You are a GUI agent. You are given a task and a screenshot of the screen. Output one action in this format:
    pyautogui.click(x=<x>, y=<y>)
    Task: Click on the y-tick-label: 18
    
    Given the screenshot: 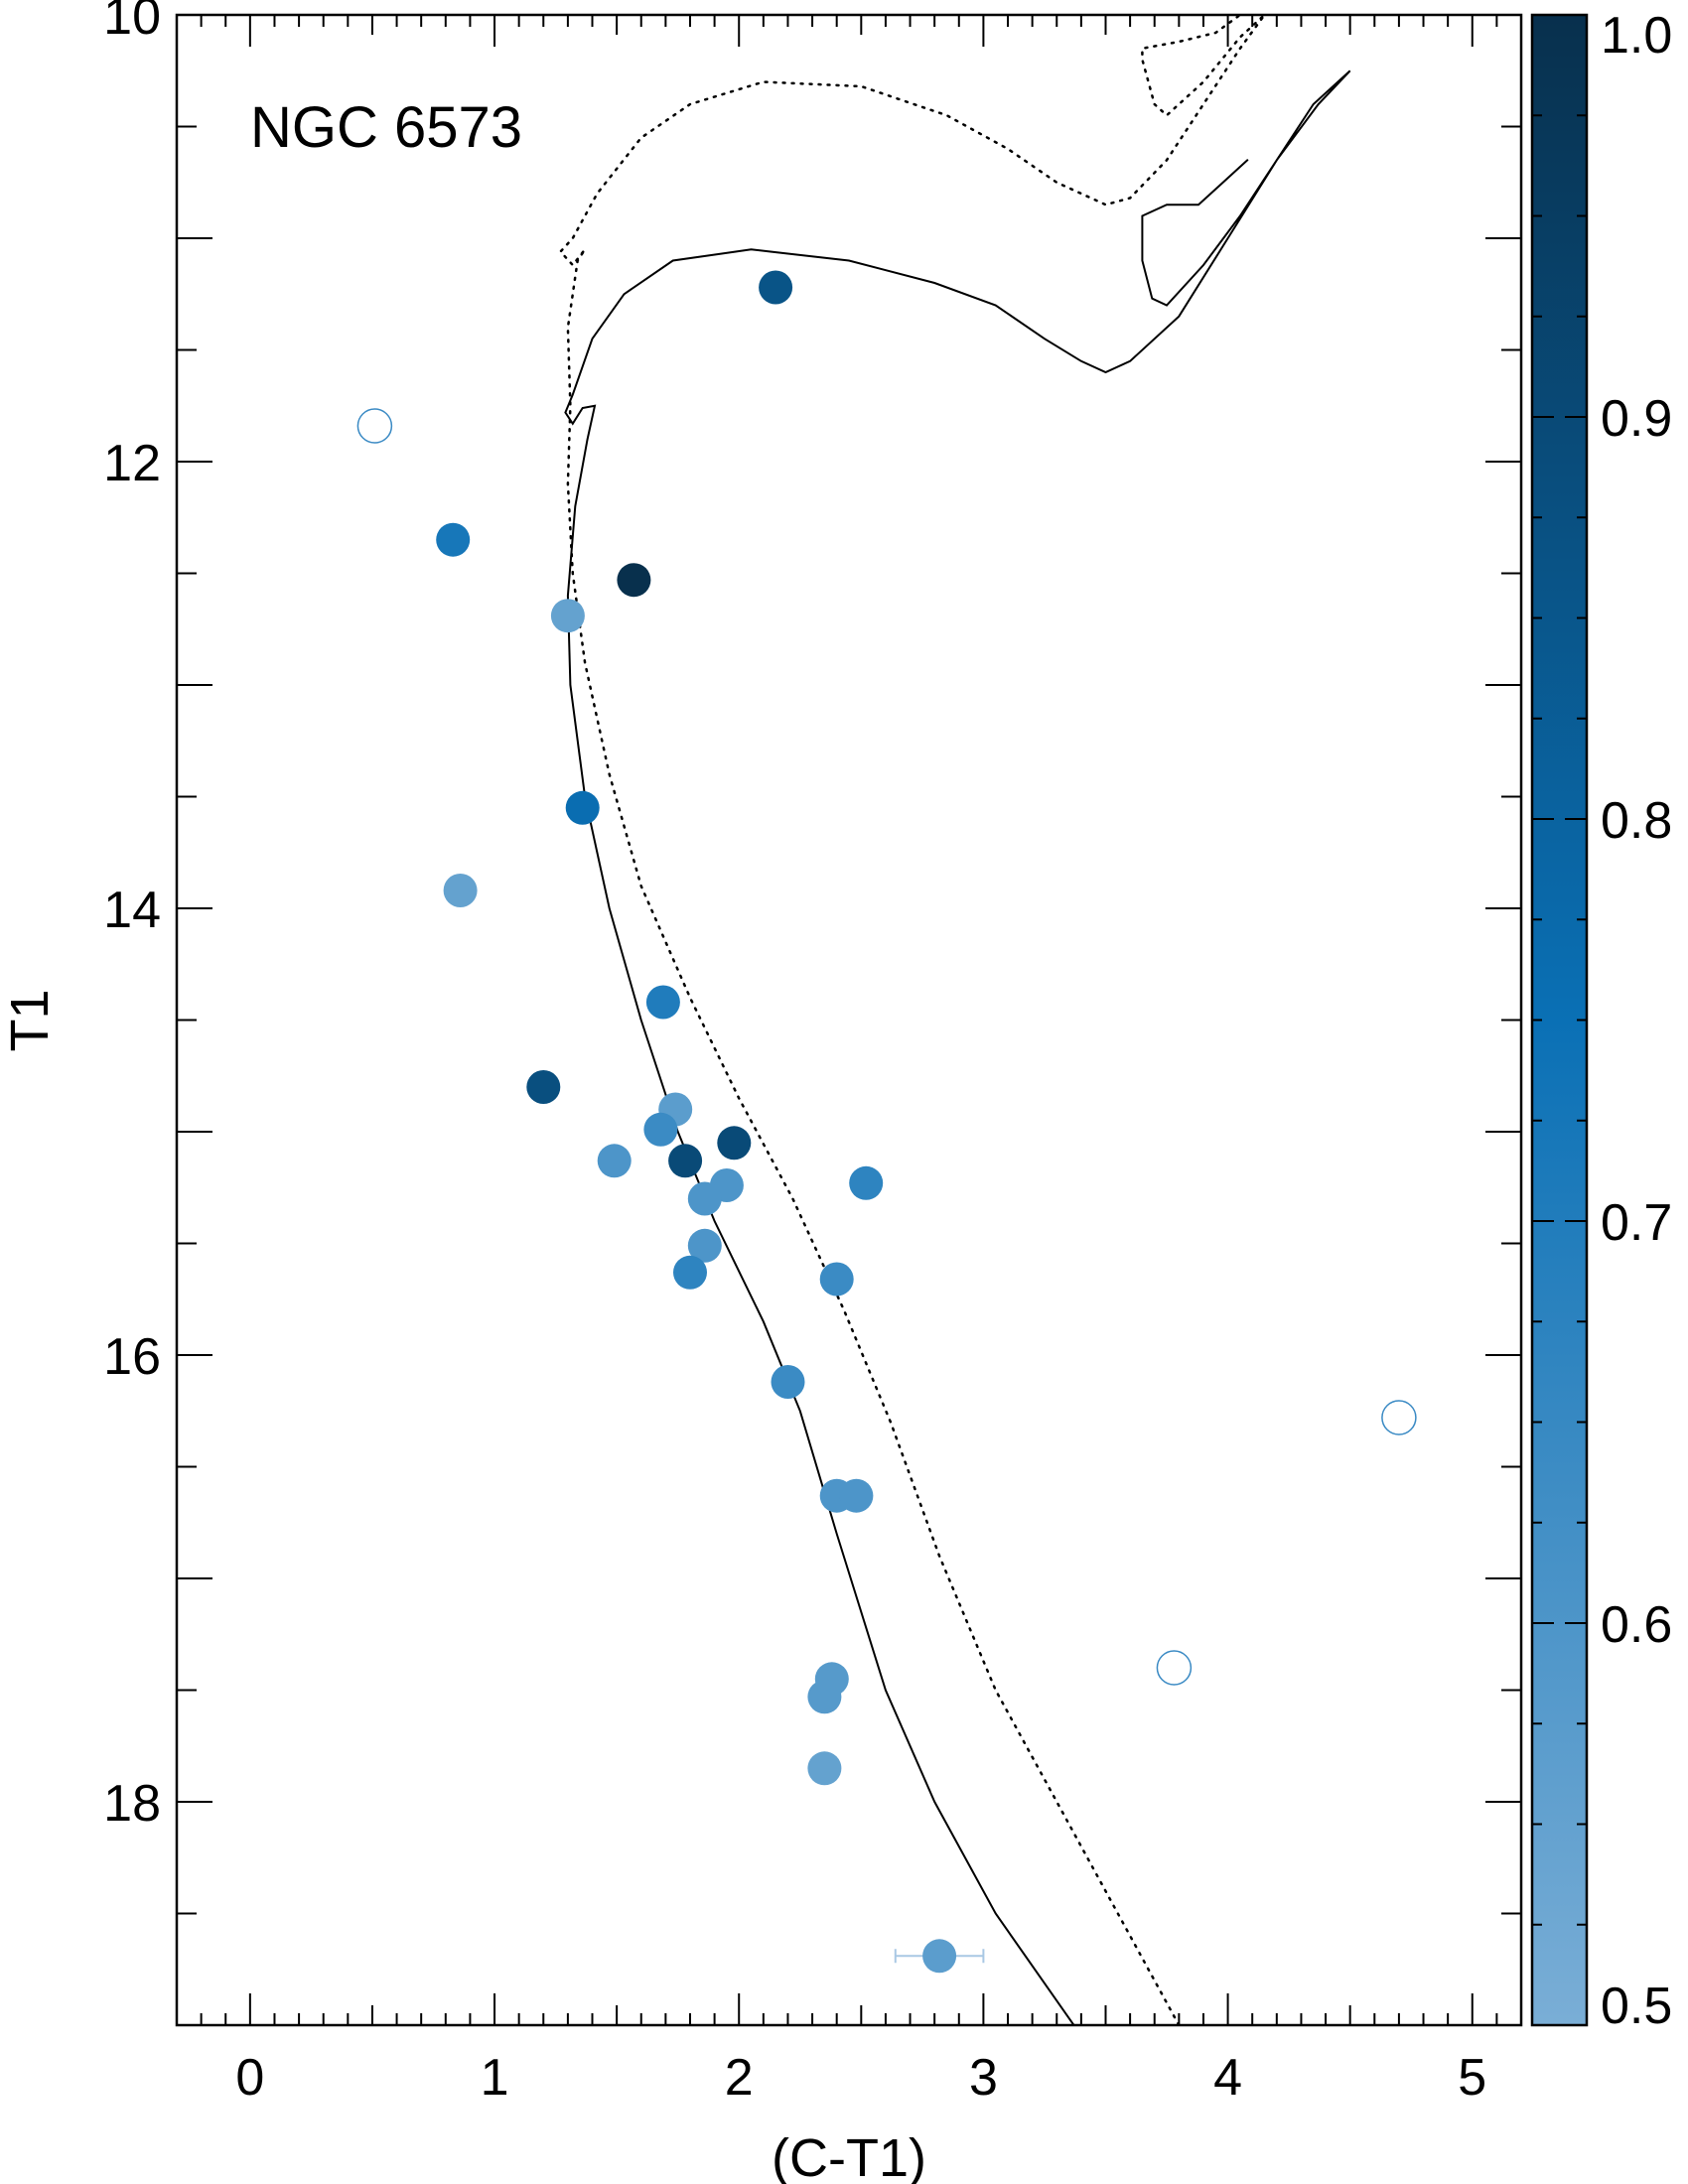 What is the action you would take?
    pyautogui.click(x=132, y=1804)
    